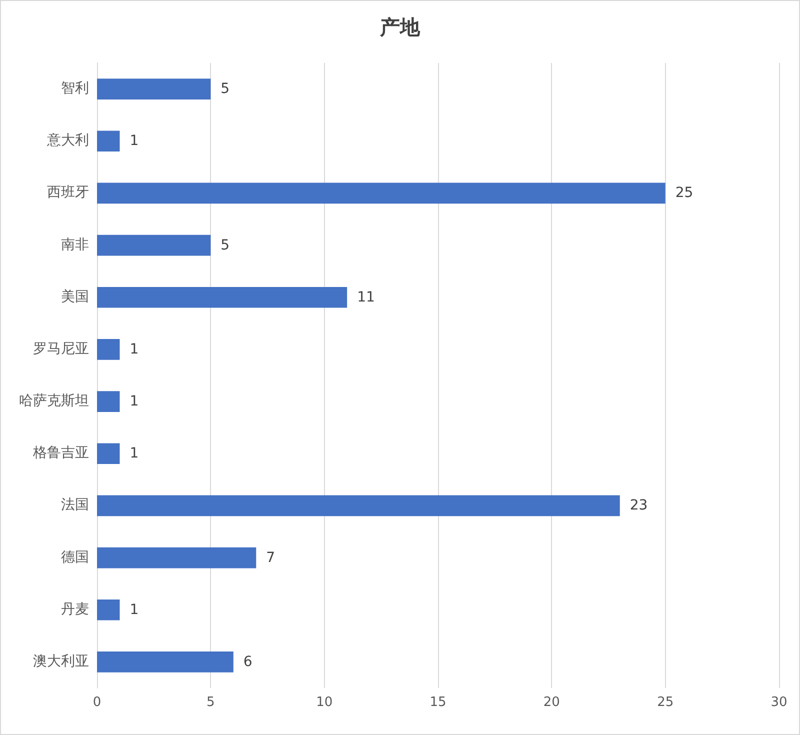  I want to click on data-label: 7, so click(271, 558).